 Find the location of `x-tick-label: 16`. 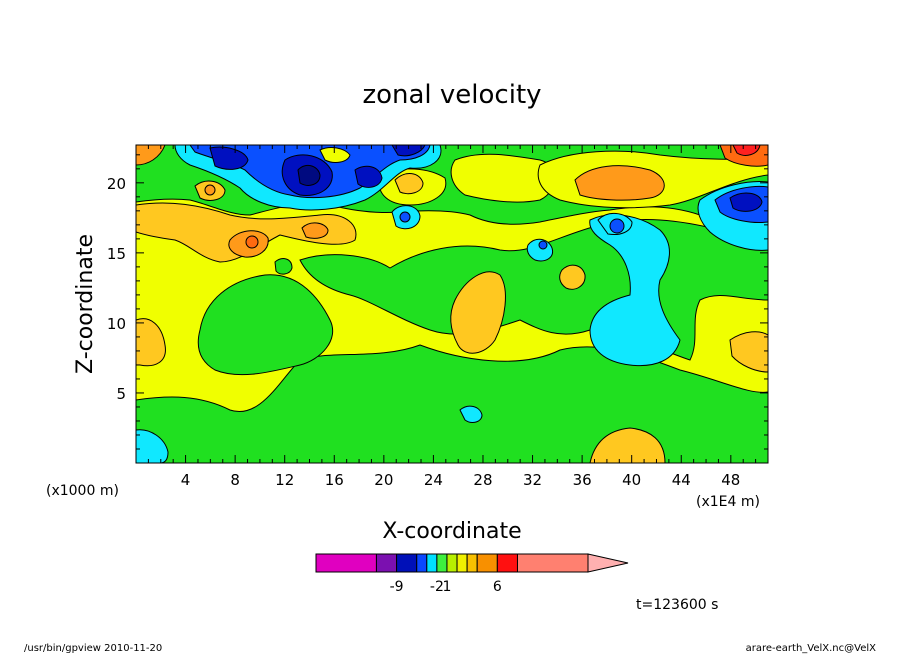

x-tick-label: 16 is located at coordinates (334, 480).